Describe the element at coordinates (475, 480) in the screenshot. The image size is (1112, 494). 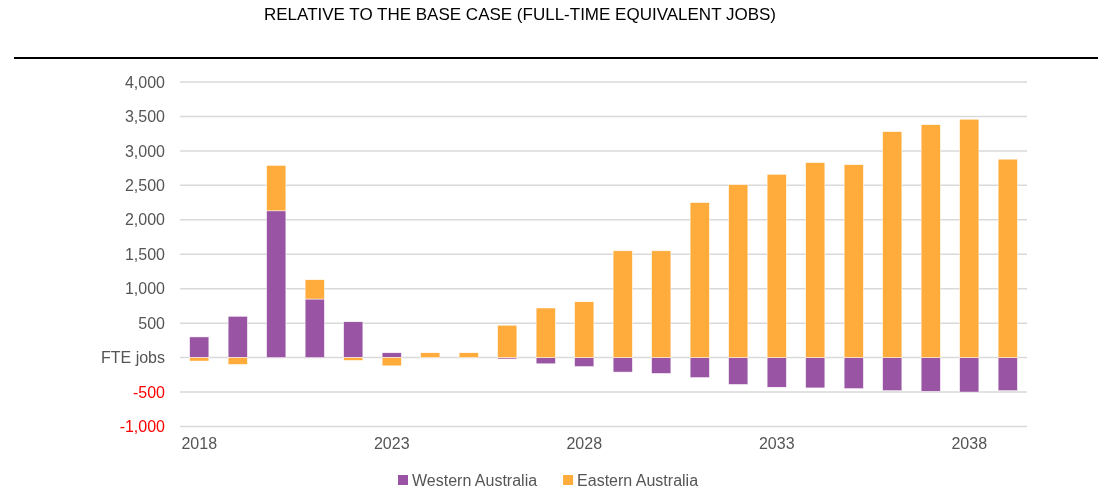
I see `legend-label: Western Australia` at that location.